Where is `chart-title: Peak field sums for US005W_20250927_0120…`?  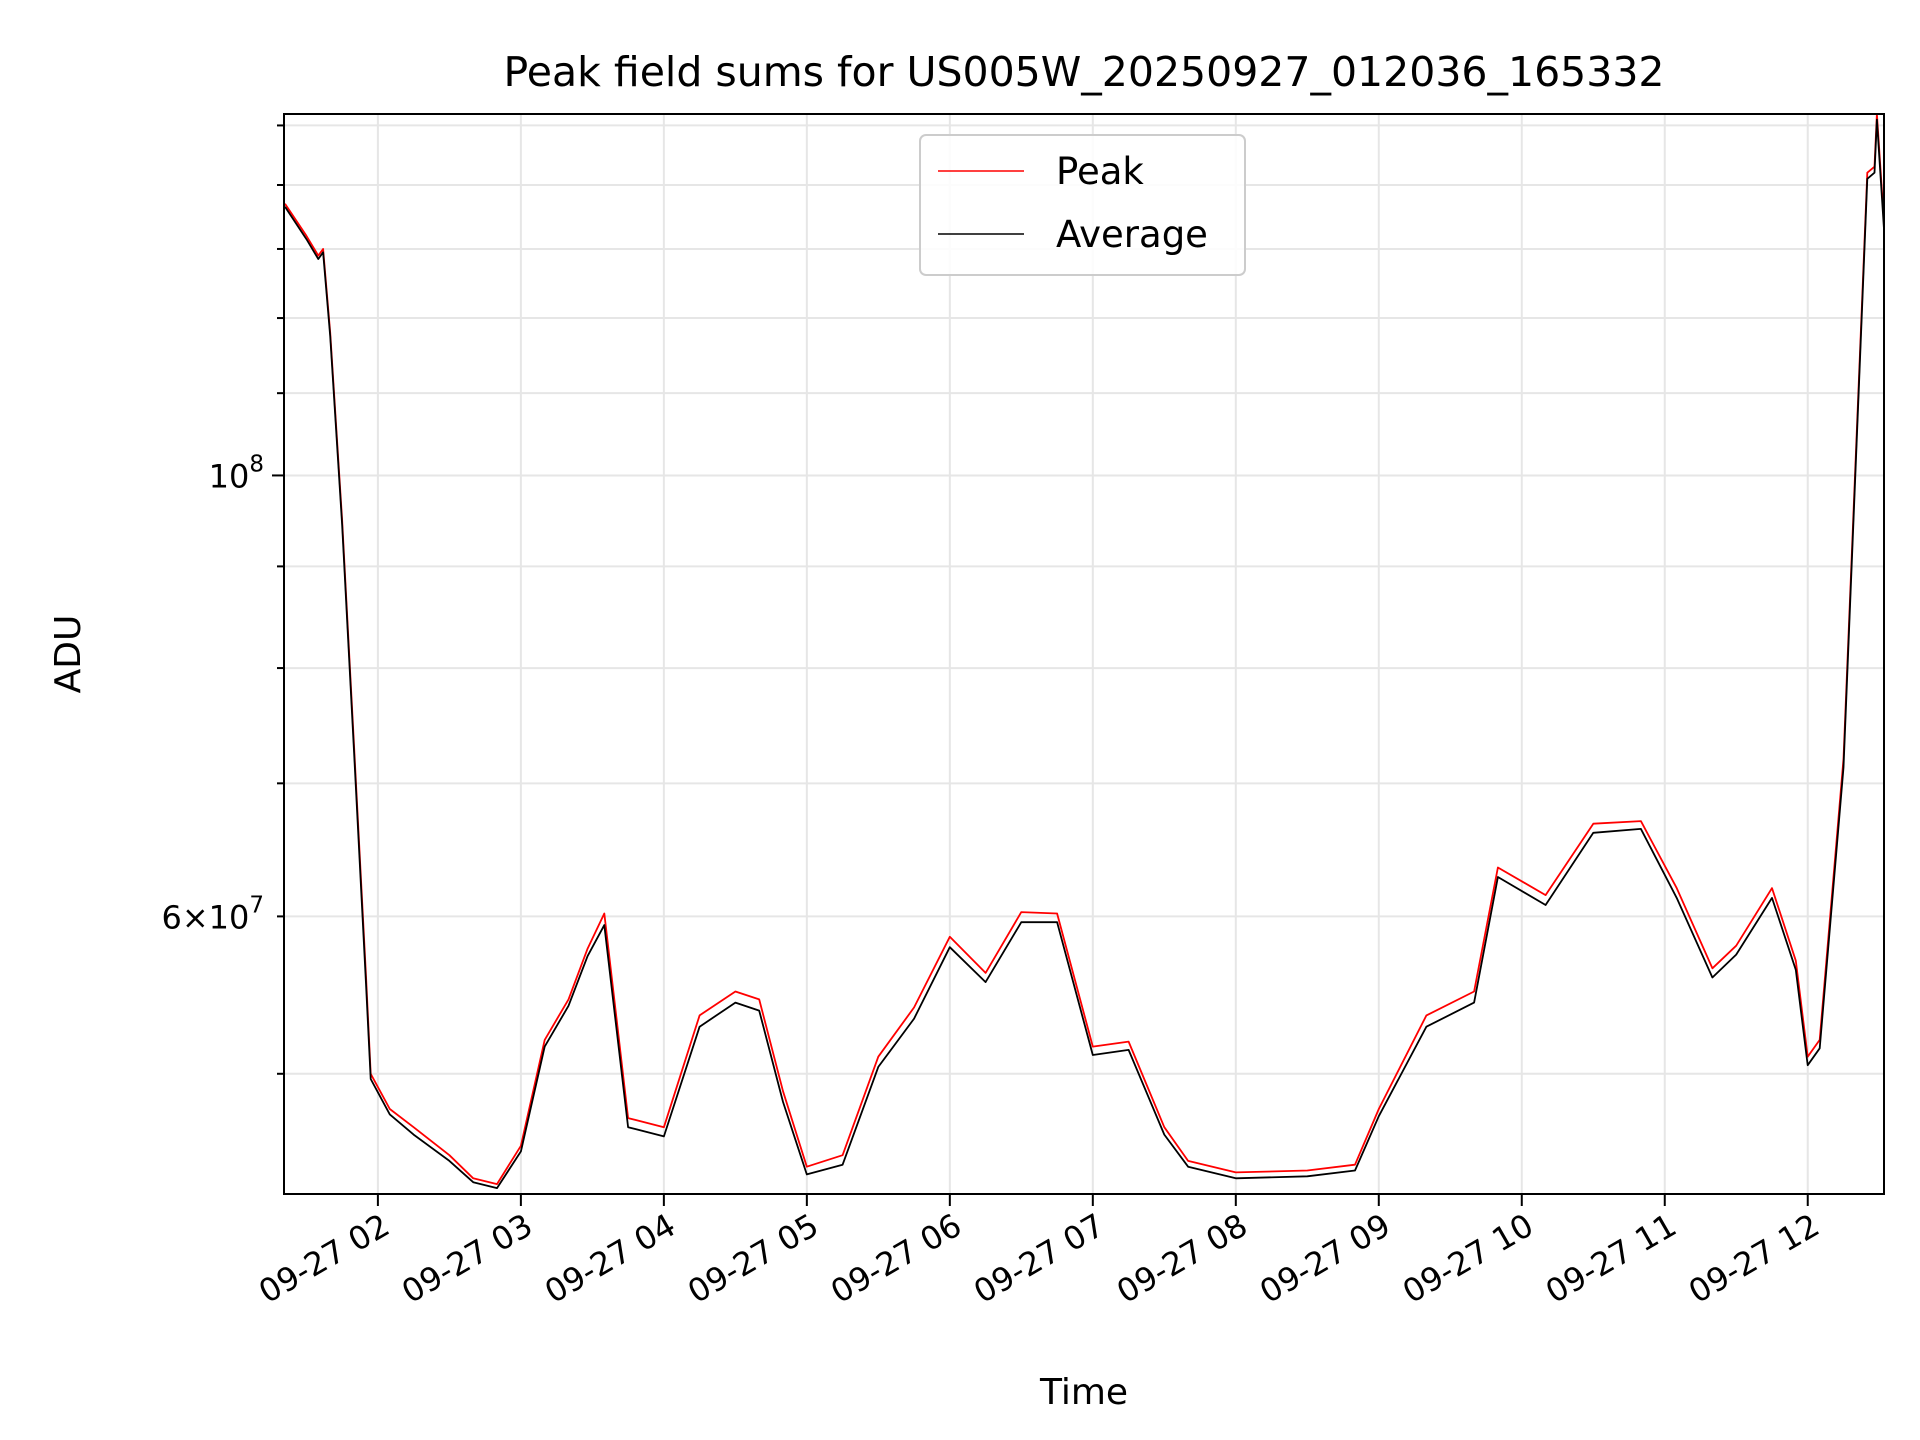
chart-title: Peak field sums for US005W_20250927_0120… is located at coordinates (1083, 72).